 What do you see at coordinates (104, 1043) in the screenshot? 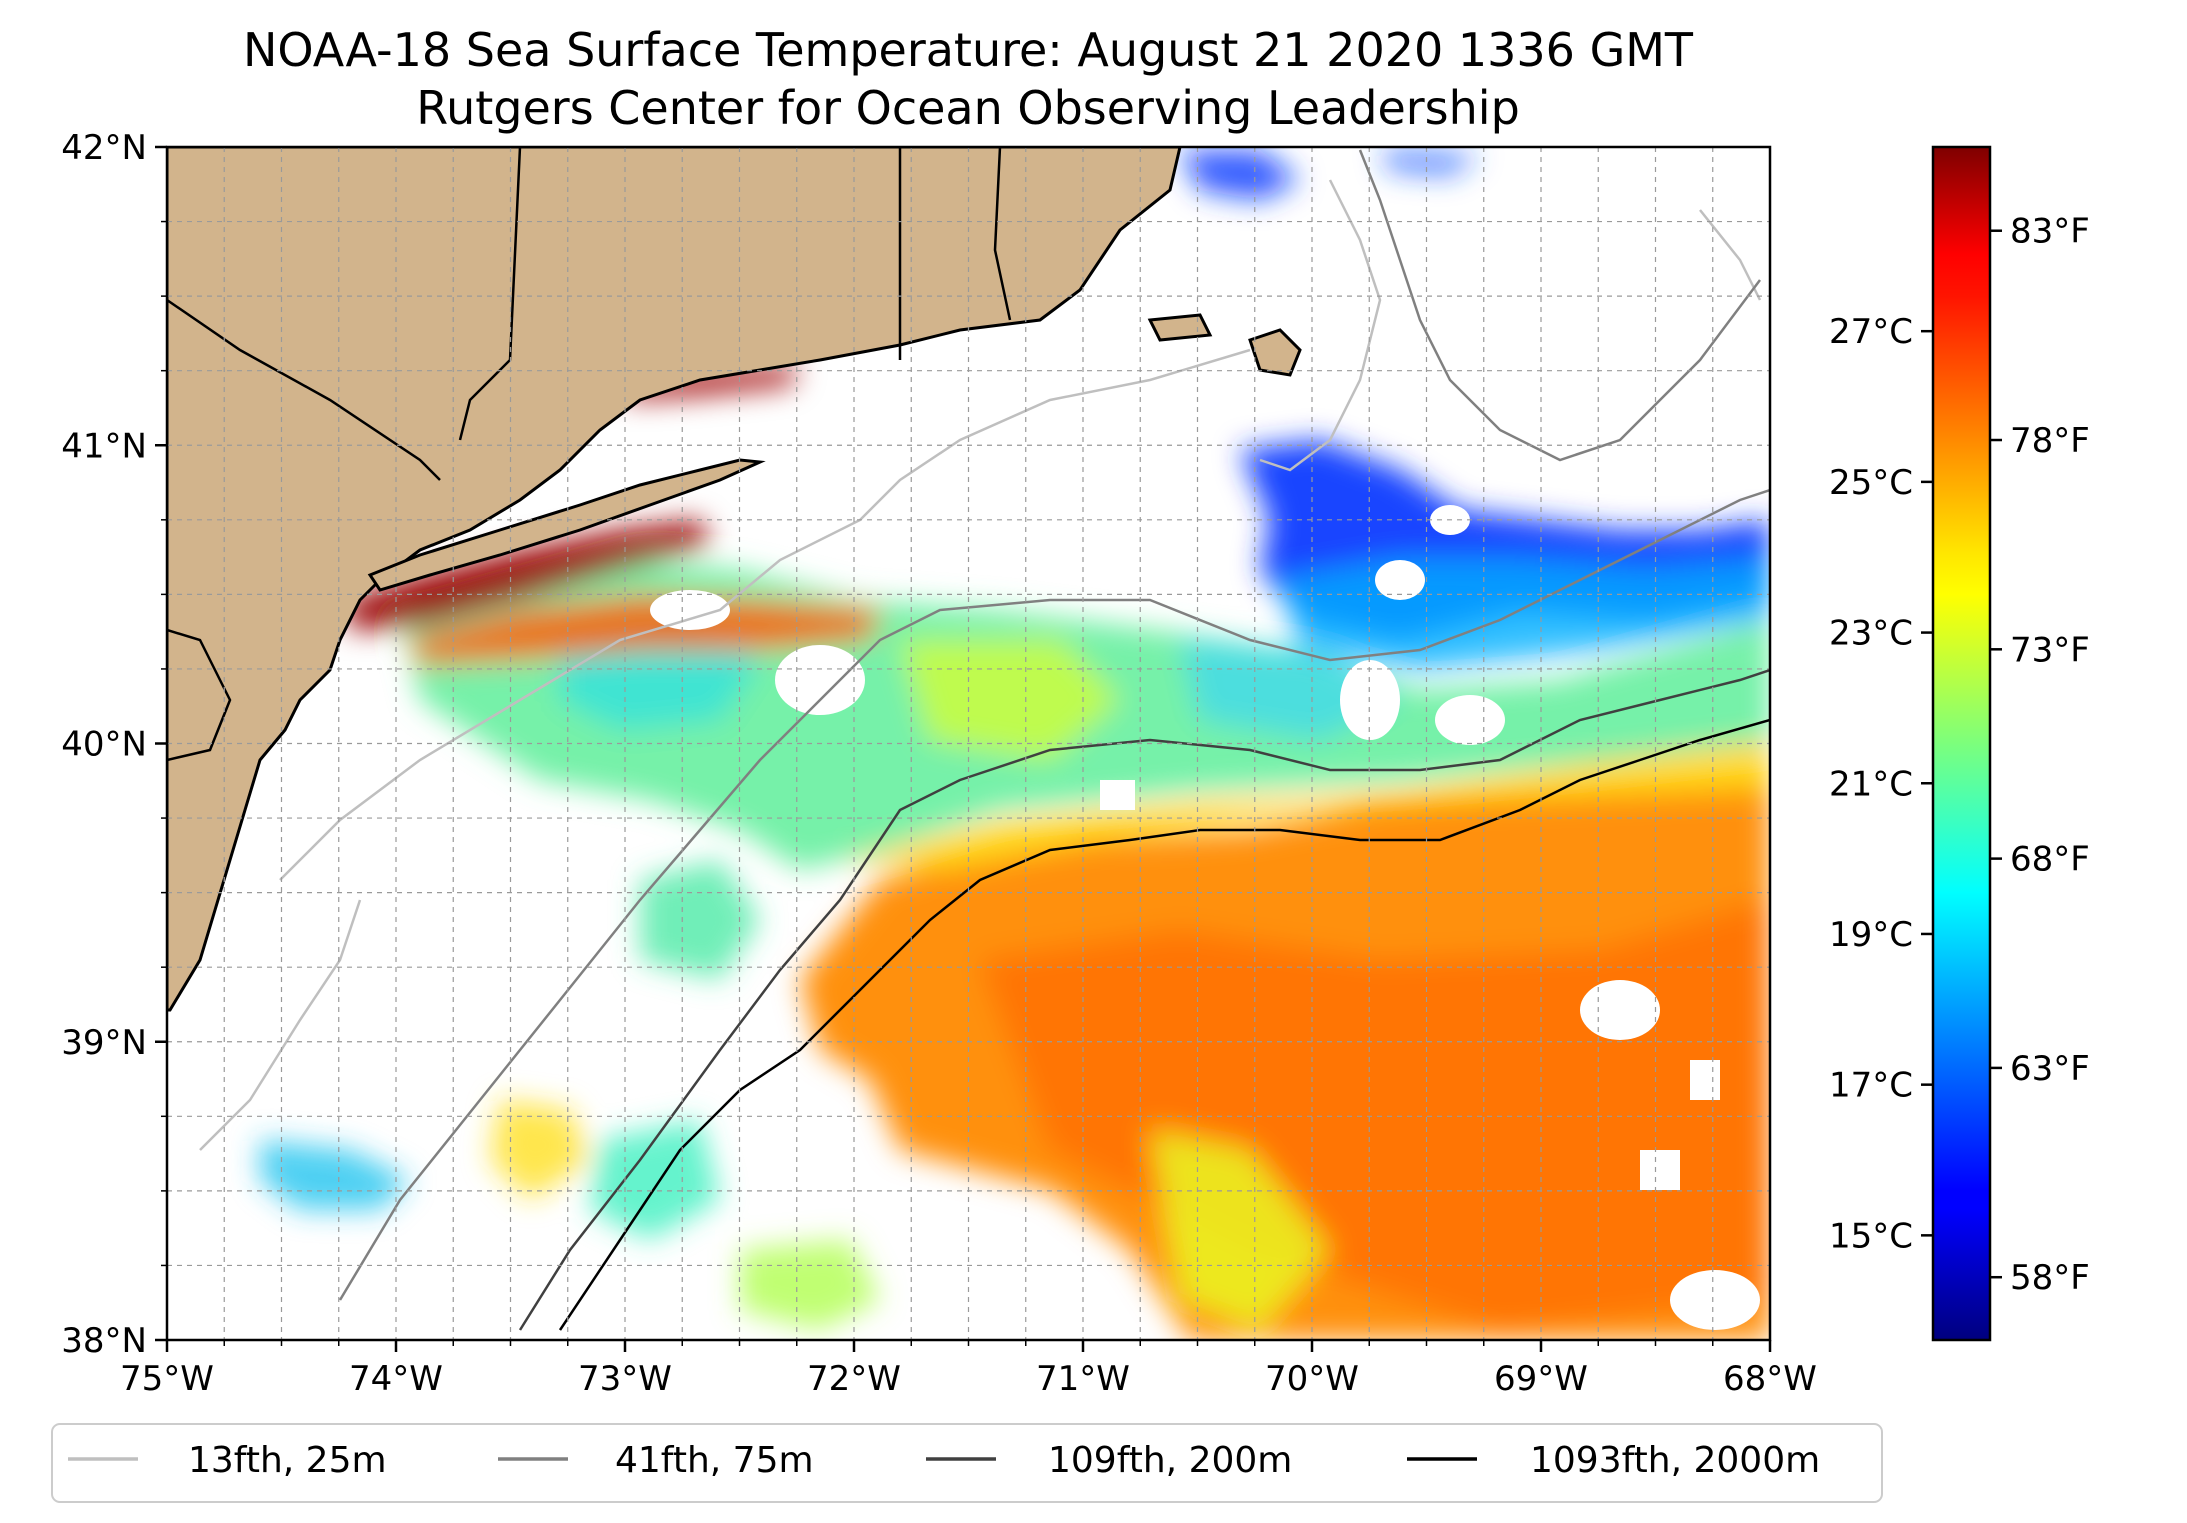
I see `lat-tick-label: 39°N` at bounding box center [104, 1043].